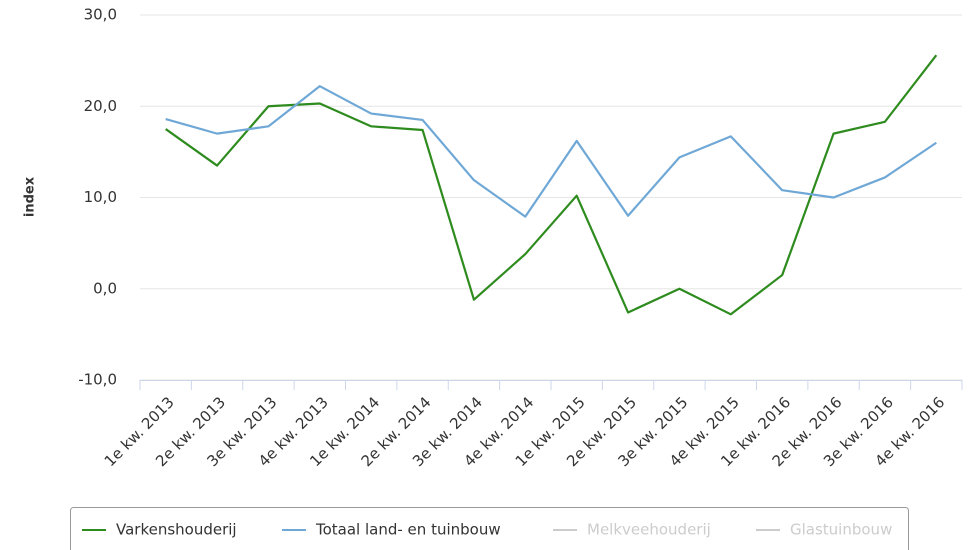 The height and width of the screenshot is (550, 978). What do you see at coordinates (30, 196) in the screenshot?
I see `y-axis-label: index` at bounding box center [30, 196].